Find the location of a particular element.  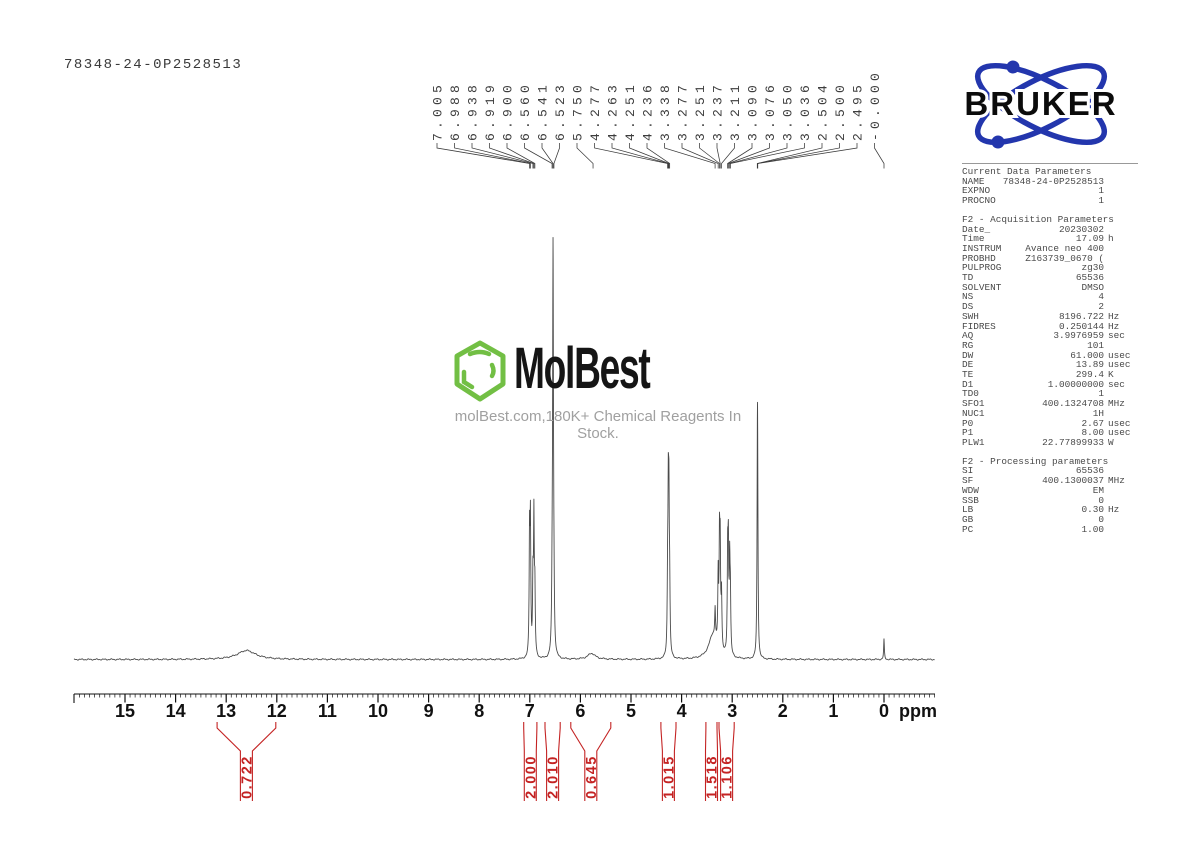

param-value: 2.67 is located at coordinates (1092, 423).